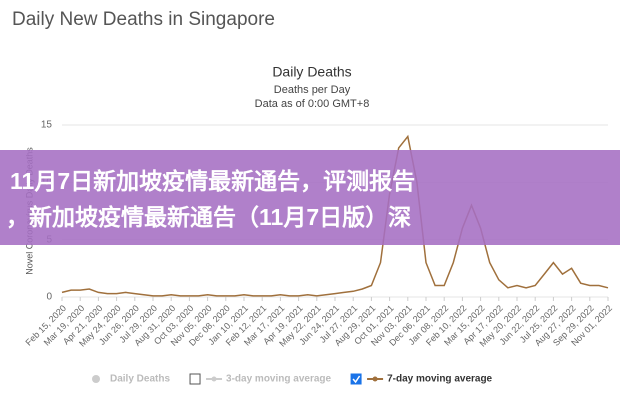 The height and width of the screenshot is (400, 620). I want to click on y-tick-label: 15, so click(47, 125).